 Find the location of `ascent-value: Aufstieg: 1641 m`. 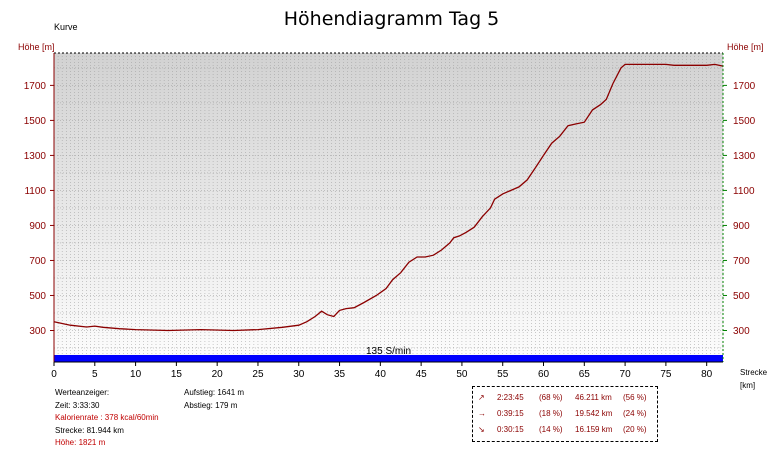

ascent-value: Aufstieg: 1641 m is located at coordinates (214, 392).